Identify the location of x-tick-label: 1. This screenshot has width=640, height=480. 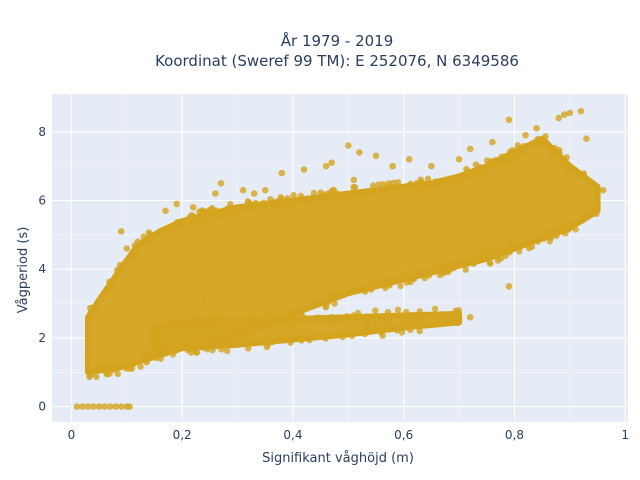
(625, 435).